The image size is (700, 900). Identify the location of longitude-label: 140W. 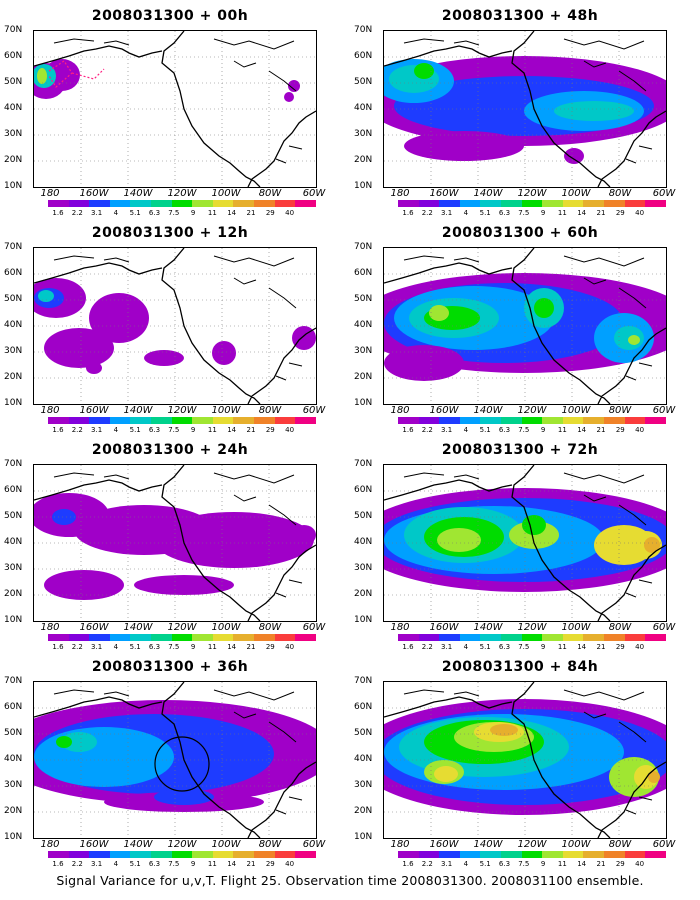
(488, 193).